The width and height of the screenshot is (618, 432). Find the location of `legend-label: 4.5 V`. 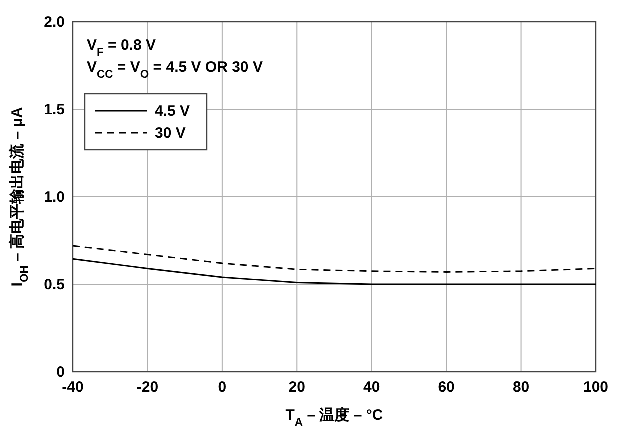

legend-label: 4.5 V is located at coordinates (172, 111).